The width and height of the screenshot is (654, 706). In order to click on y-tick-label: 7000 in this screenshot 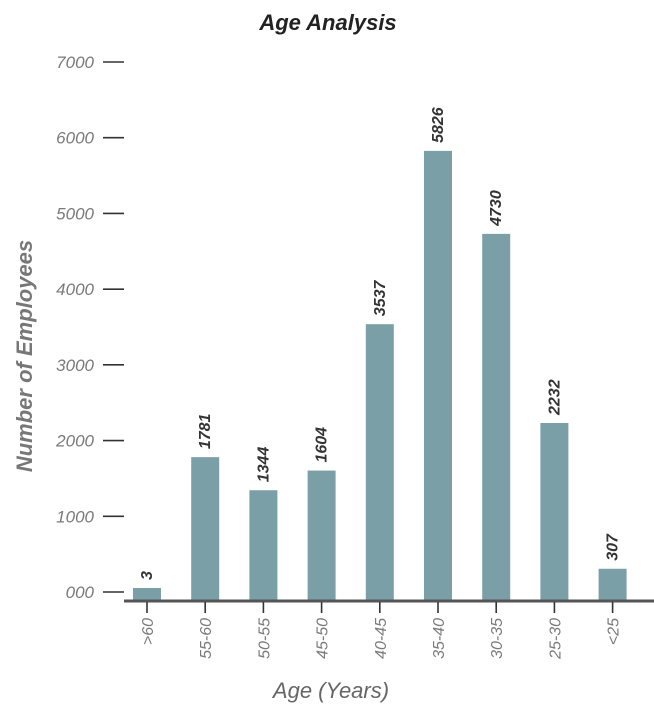, I will do `click(75, 62)`.